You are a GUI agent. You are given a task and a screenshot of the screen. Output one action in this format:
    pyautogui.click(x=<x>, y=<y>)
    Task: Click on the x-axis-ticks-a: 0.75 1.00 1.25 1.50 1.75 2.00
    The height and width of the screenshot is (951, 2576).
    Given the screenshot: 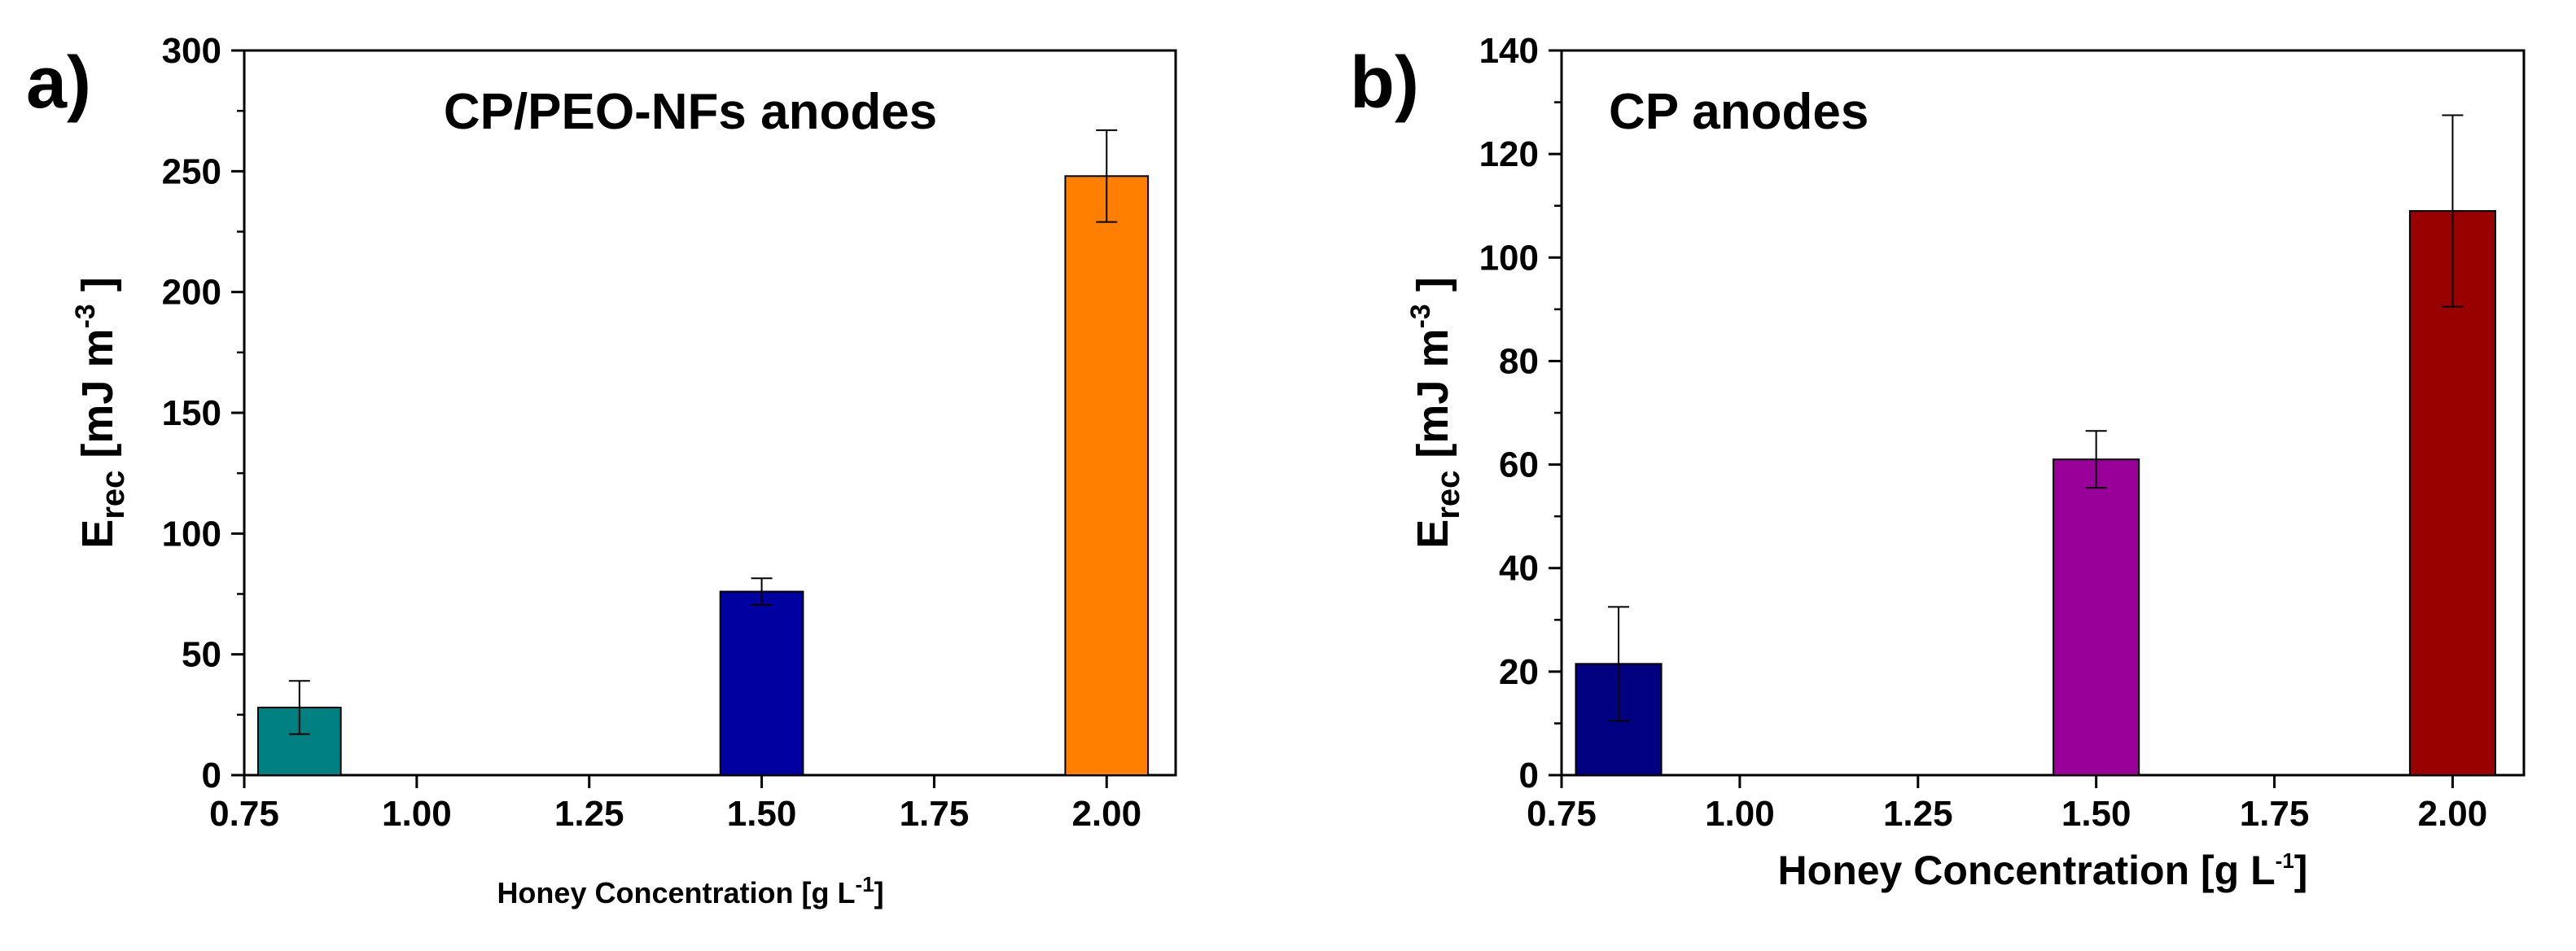 What is the action you would take?
    pyautogui.click(x=675, y=804)
    